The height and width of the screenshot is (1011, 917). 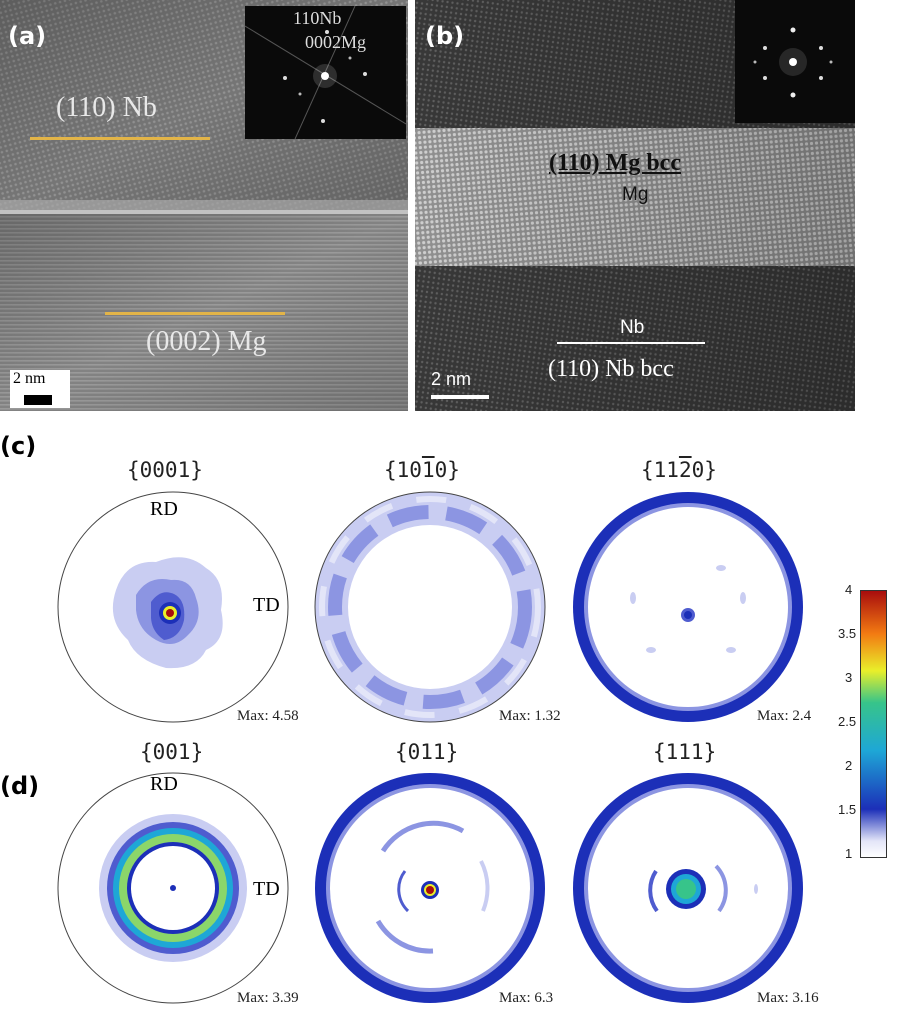 I want to click on scale-bar-label-a: 2 nm, so click(x=29, y=378).